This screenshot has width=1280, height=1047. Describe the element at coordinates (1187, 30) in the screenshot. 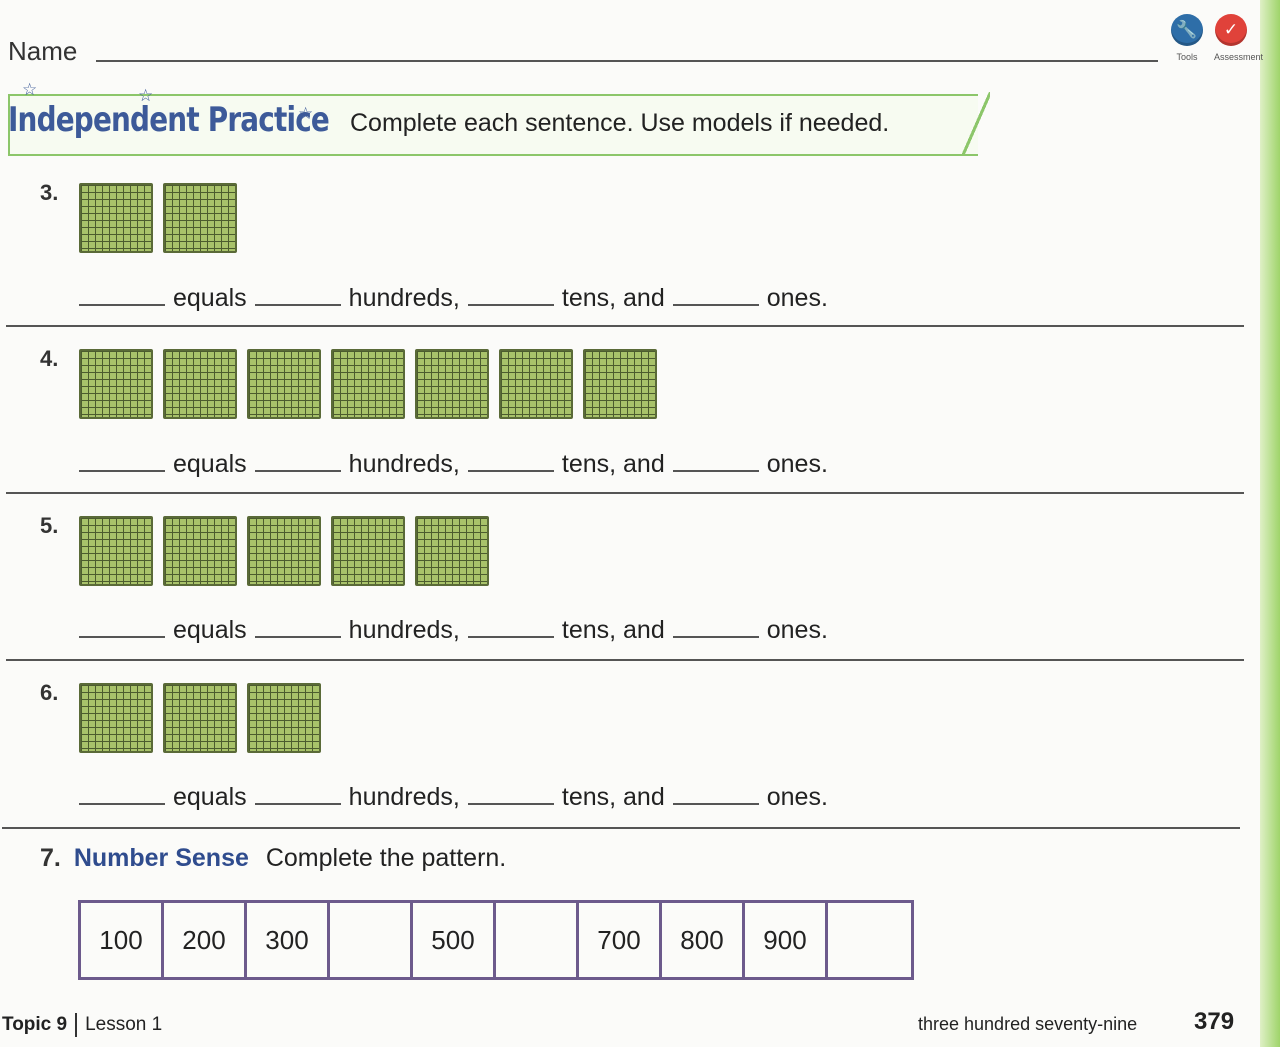

I see `wrench-icon: 🔧` at that location.